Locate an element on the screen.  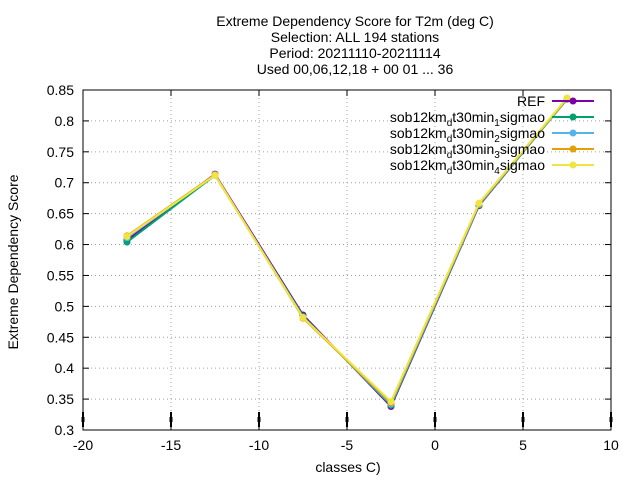
legend-label: sob12kmdt30min3sigmao is located at coordinates (467, 151).